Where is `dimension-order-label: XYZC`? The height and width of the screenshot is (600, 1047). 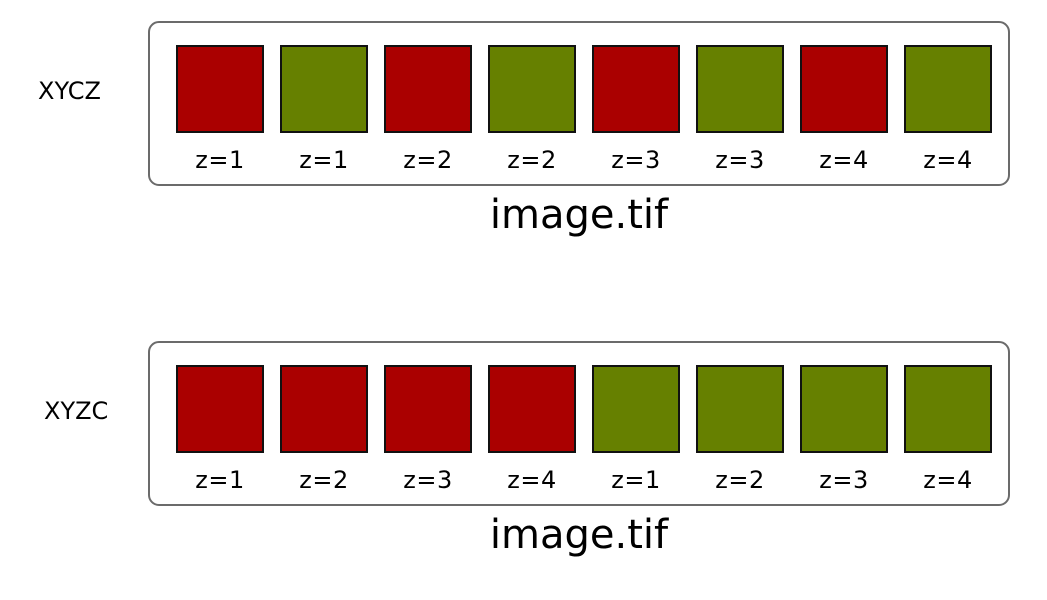 dimension-order-label: XYZC is located at coordinates (76, 411).